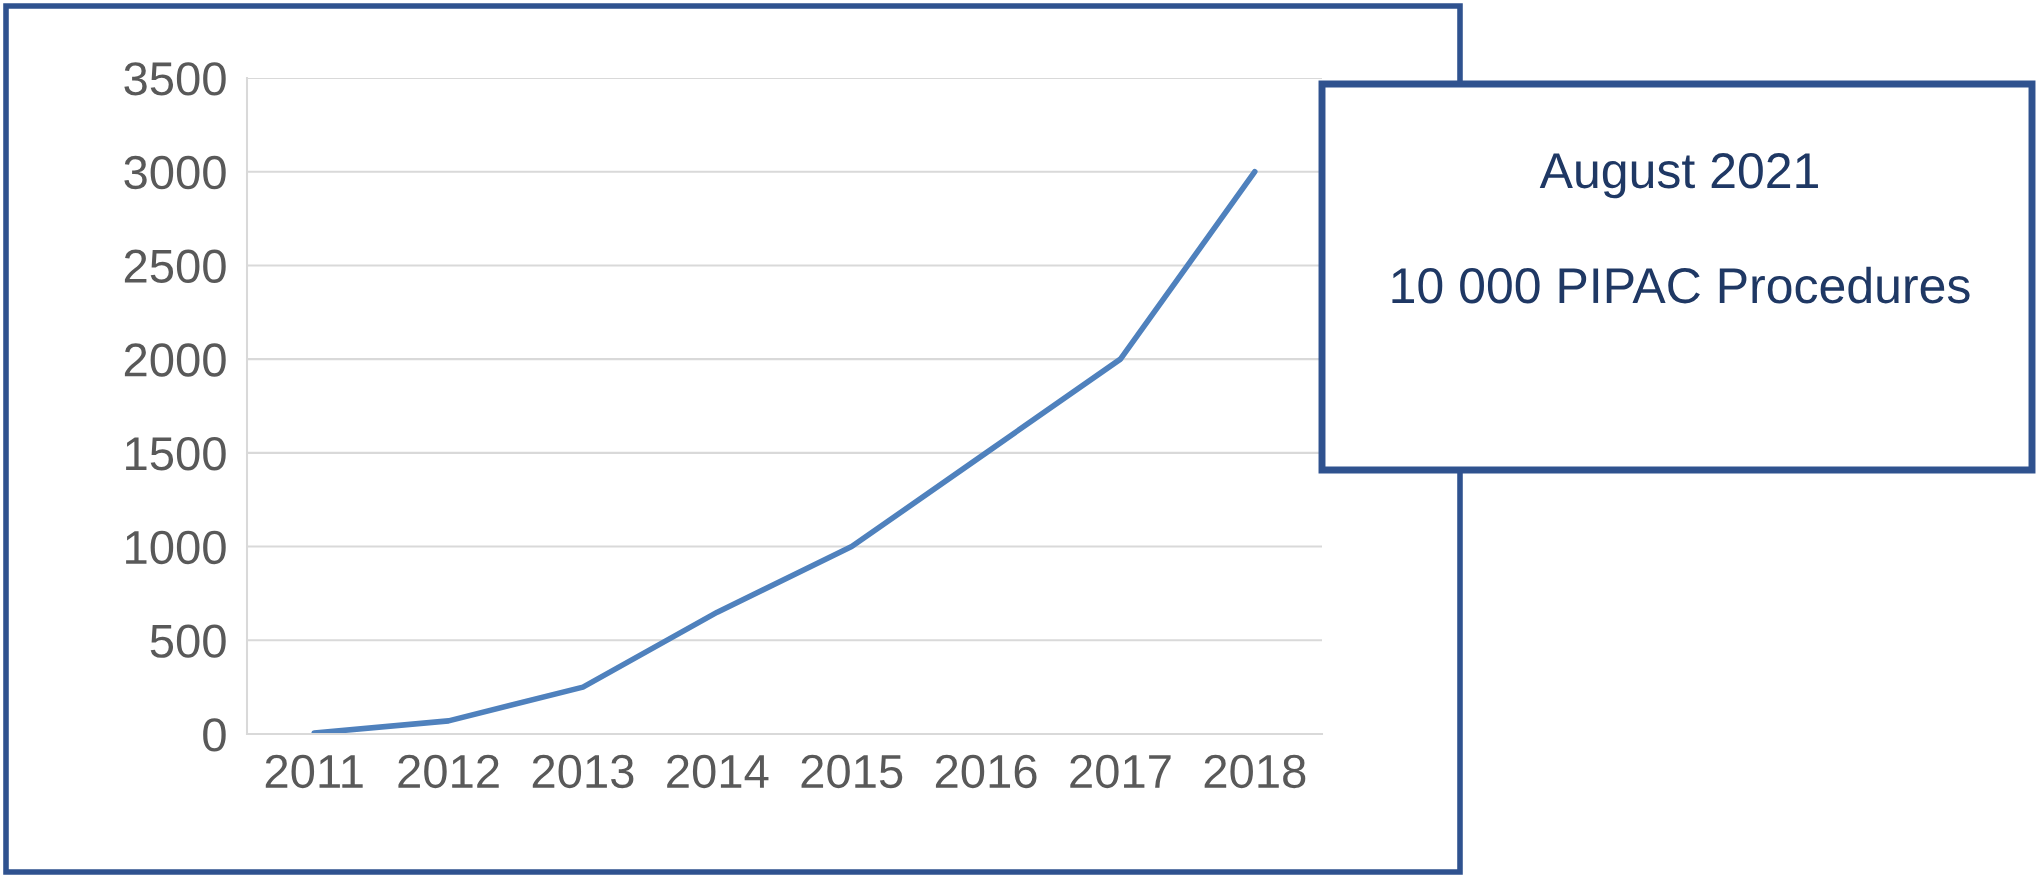  What do you see at coordinates (1678, 176) in the screenshot?
I see `text: August 2021` at bounding box center [1678, 176].